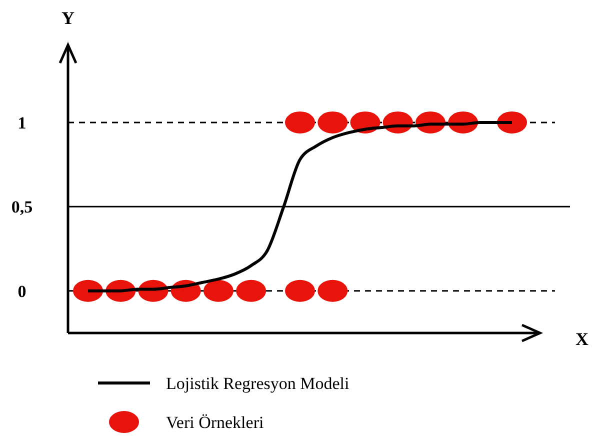 The height and width of the screenshot is (437, 592). Describe the element at coordinates (582, 339) in the screenshot. I see `x-axis-title: X` at that location.